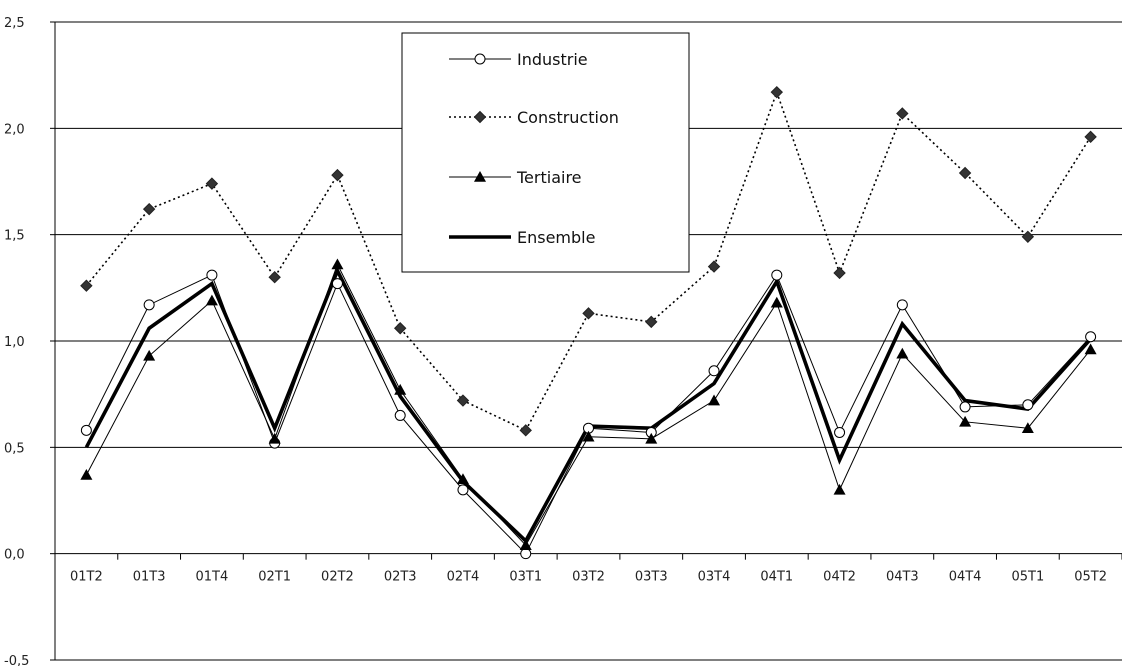 Image resolution: width=1122 pixels, height=666 pixels. What do you see at coordinates (568, 117) in the screenshot?
I see `legend-label: Construction` at bounding box center [568, 117].